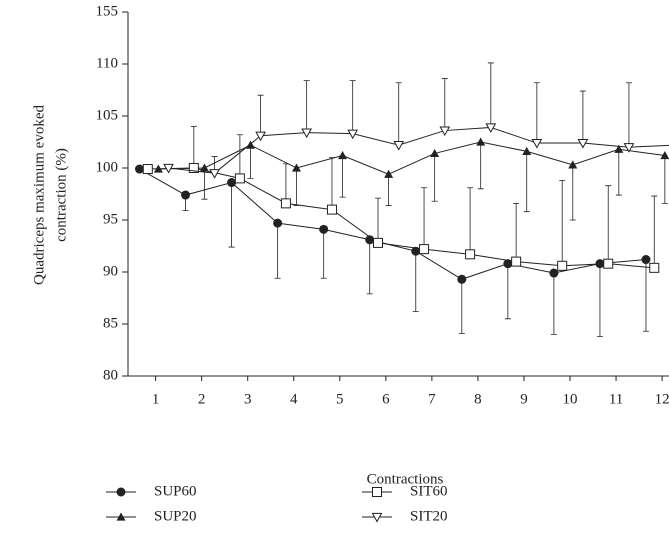 The image size is (669, 534). Describe the element at coordinates (107, 115) in the screenshot. I see `y-tick-label: 105` at that location.